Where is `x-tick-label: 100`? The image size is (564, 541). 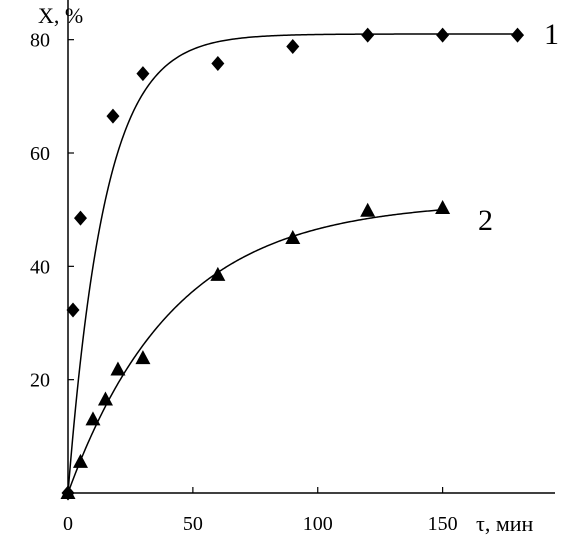
x-tick-label: 100 is located at coordinates (318, 524).